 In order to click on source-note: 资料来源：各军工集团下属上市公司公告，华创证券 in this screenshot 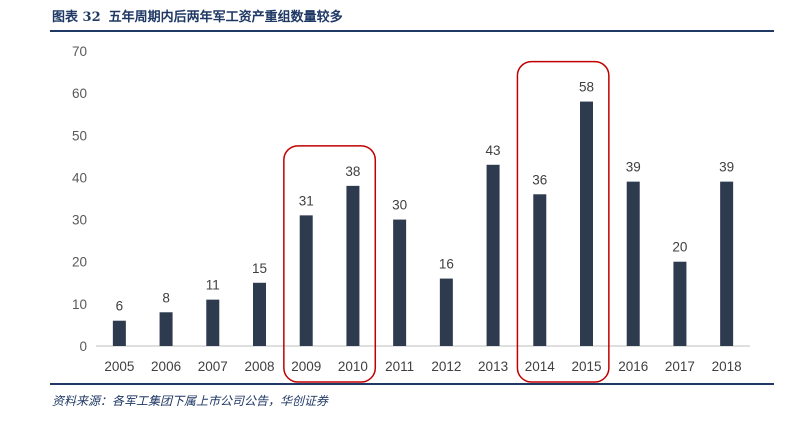, I will do `click(190, 401)`.